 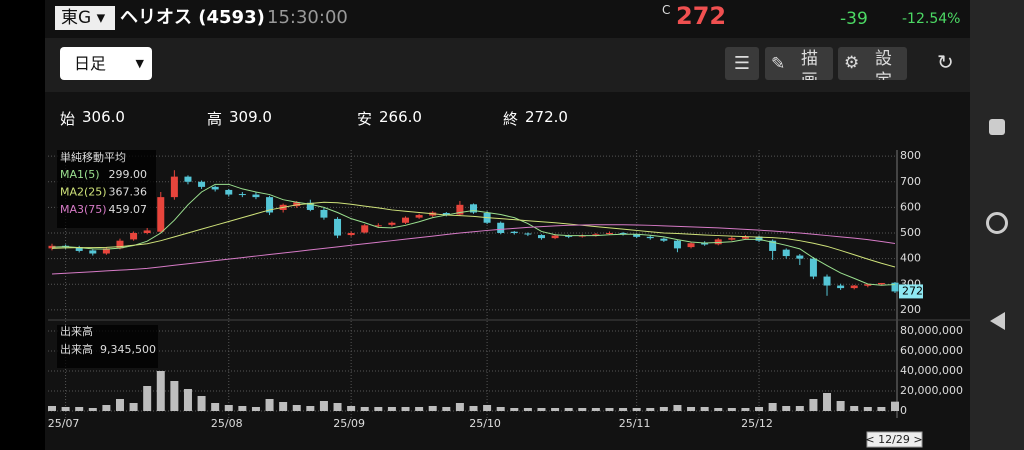 What do you see at coordinates (473, 249) in the screenshot?
I see `ma-line` at bounding box center [473, 249].